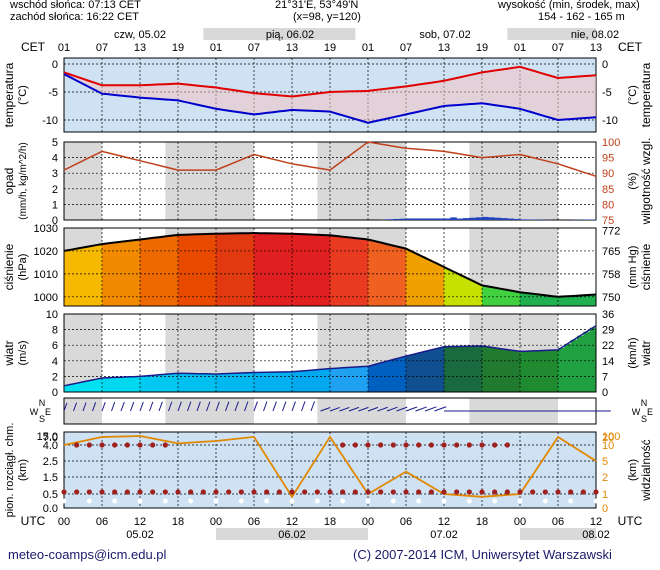 This screenshot has width=660, height=570. What do you see at coordinates (330, 356) in the screenshot?
I see `wind-line` at bounding box center [330, 356].